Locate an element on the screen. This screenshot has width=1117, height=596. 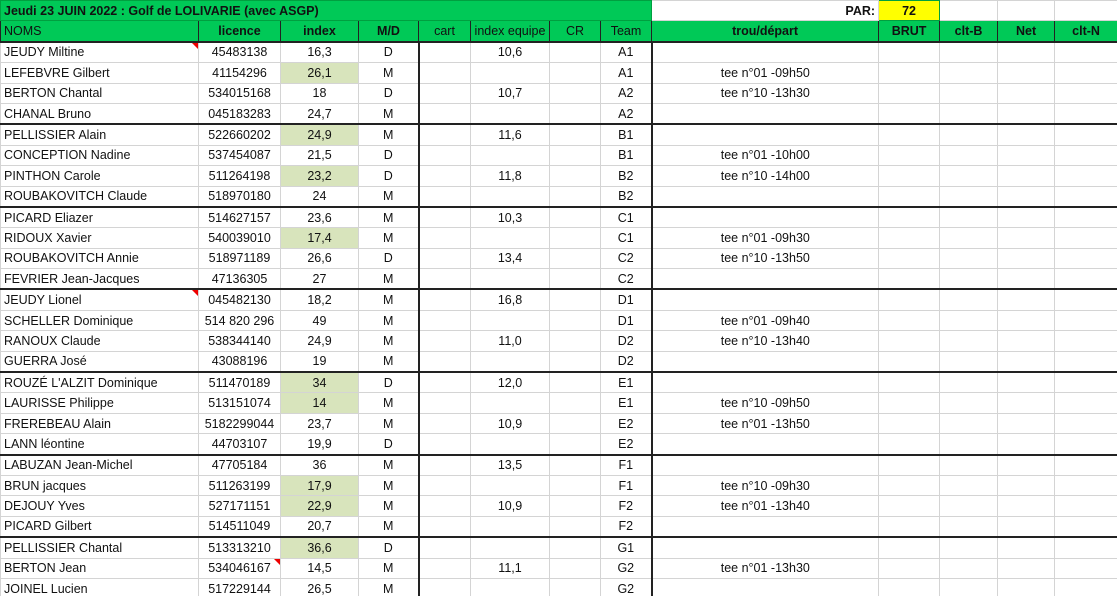
cell-depart: tee n°10 -13h30 is located at coordinates (765, 93).